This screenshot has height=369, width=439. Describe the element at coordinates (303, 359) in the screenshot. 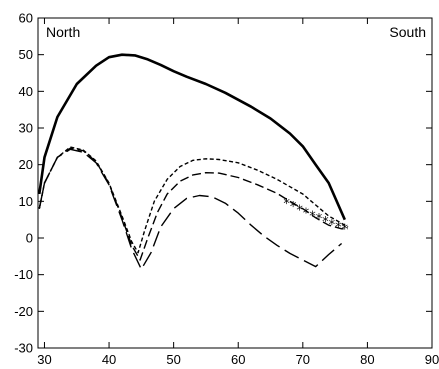

I see `x-tick-label: 70` at that location.